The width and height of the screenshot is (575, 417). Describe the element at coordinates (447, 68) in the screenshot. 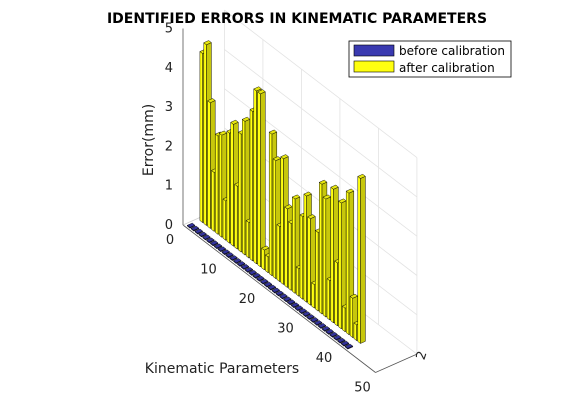

I see `legend-label-after-calibration: after calibration` at that location.